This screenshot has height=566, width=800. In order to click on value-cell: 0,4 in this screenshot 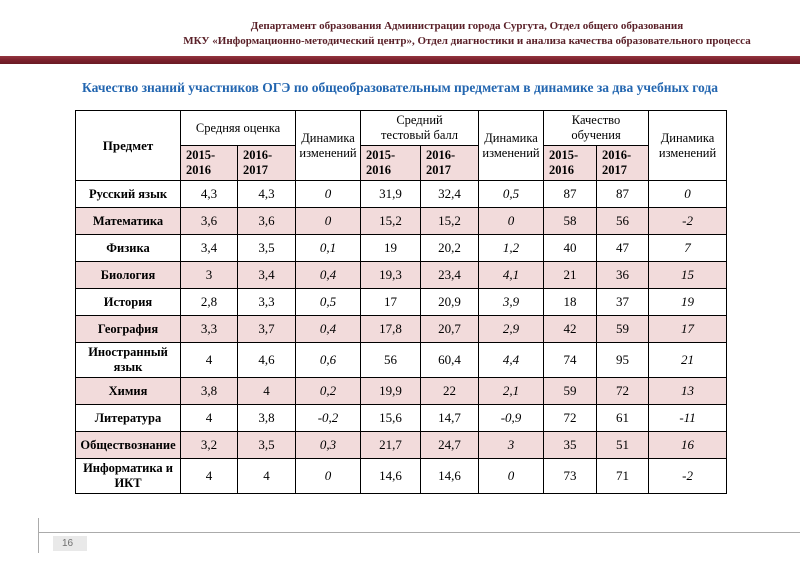, I will do `click(328, 275)`.